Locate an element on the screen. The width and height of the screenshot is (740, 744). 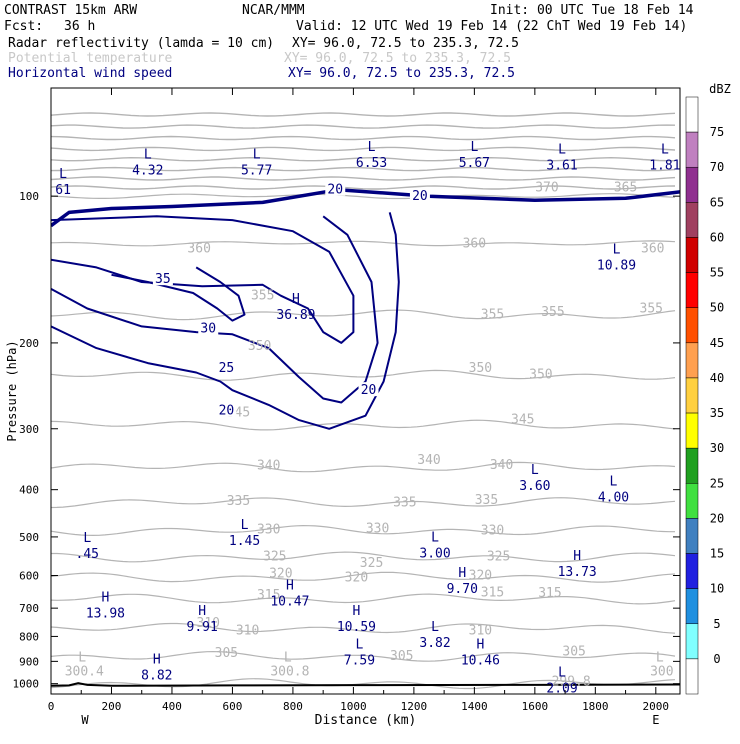
colorbar-label: 35 is located at coordinates (717, 413).